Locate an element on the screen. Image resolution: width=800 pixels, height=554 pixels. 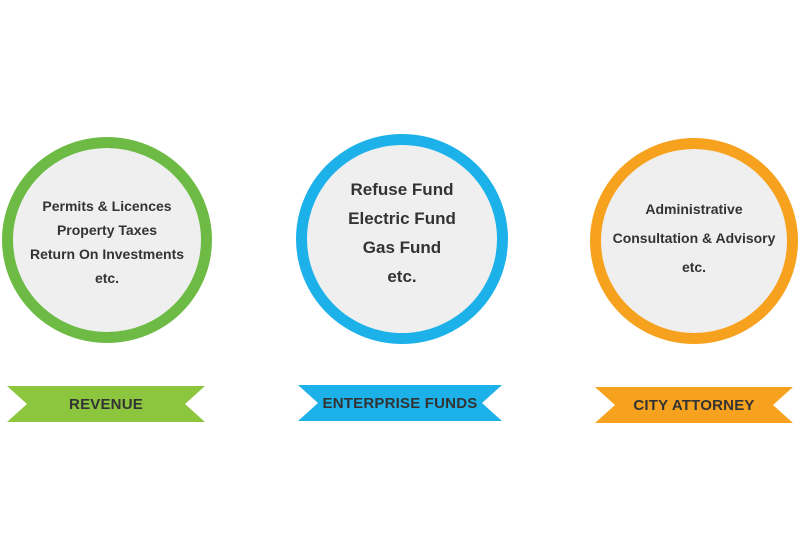
enterprise-funds-label: ENTERPRISE FUNDS is located at coordinates (400, 403).